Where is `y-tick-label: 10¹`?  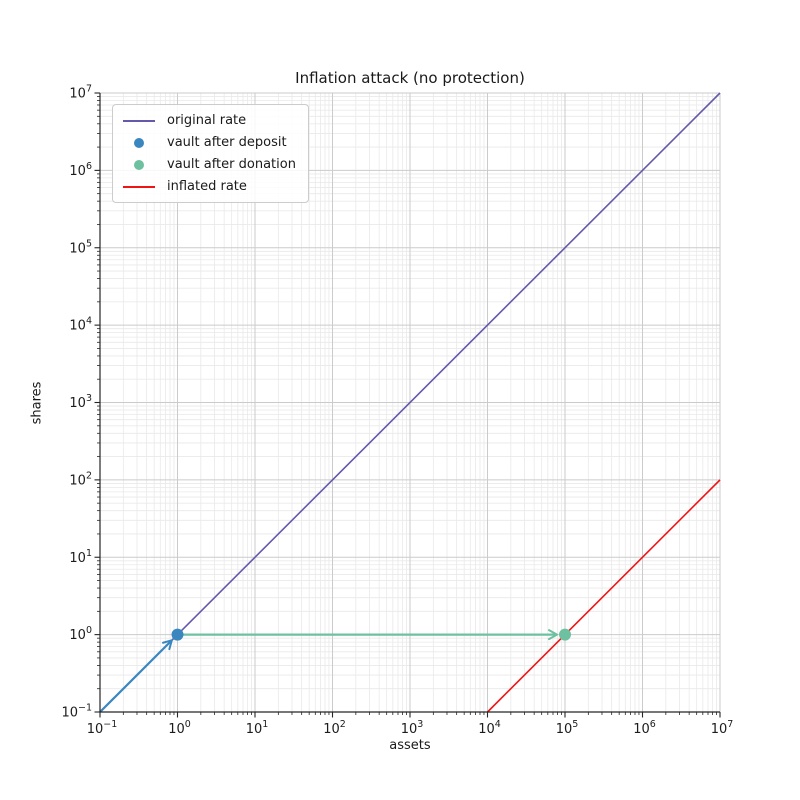
y-tick-label: 10¹ is located at coordinates (80, 557).